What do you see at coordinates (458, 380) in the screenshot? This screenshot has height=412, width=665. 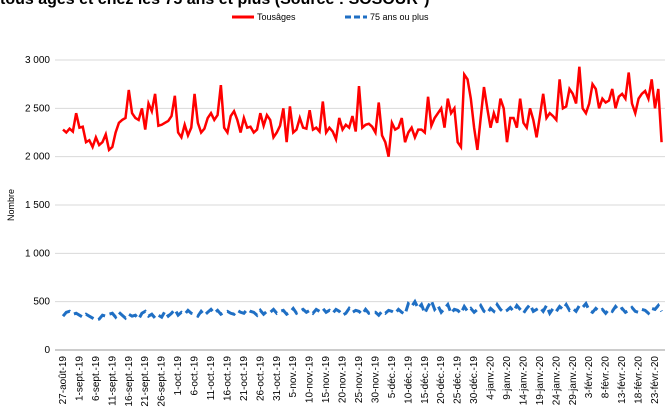 I see `x-tick-label: 25-déc.-19` at bounding box center [458, 380].